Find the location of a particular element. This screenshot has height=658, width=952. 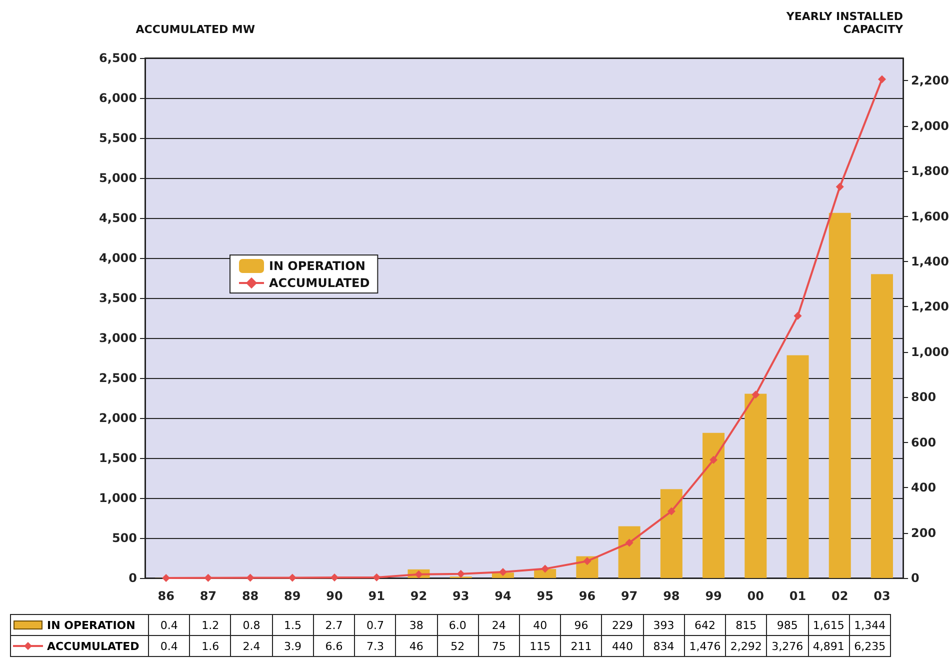

y-tick-label: 4,500 is located at coordinates (118, 218).